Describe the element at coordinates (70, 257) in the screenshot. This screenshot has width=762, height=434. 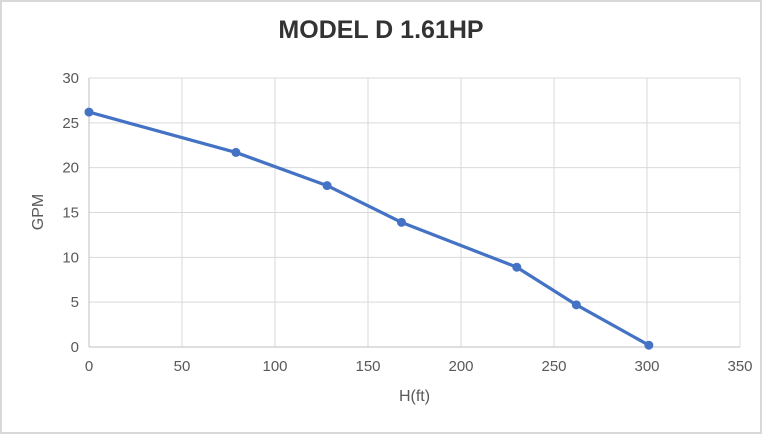
I see `y-tick-label: 10` at that location.